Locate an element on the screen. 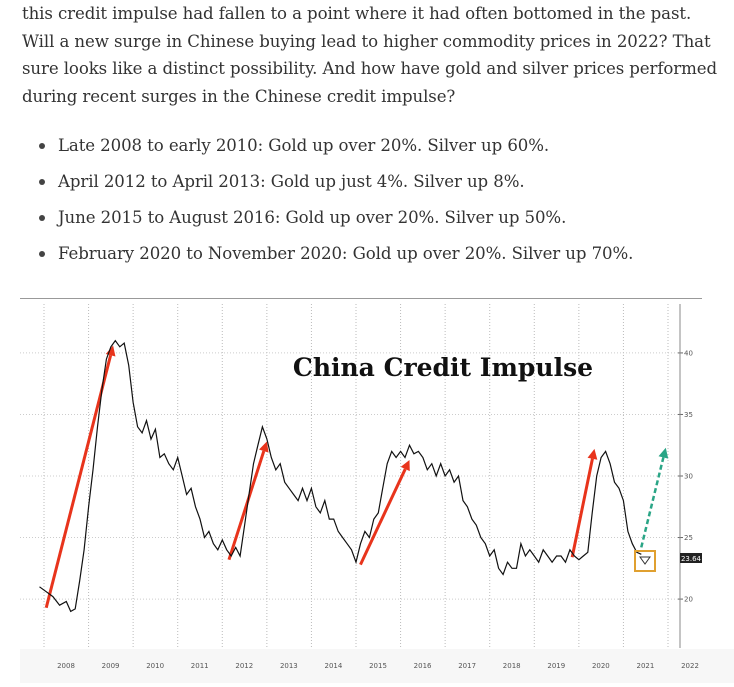 This screenshot has height=687, width=734. x-tick-label: 2012 is located at coordinates (244, 666).